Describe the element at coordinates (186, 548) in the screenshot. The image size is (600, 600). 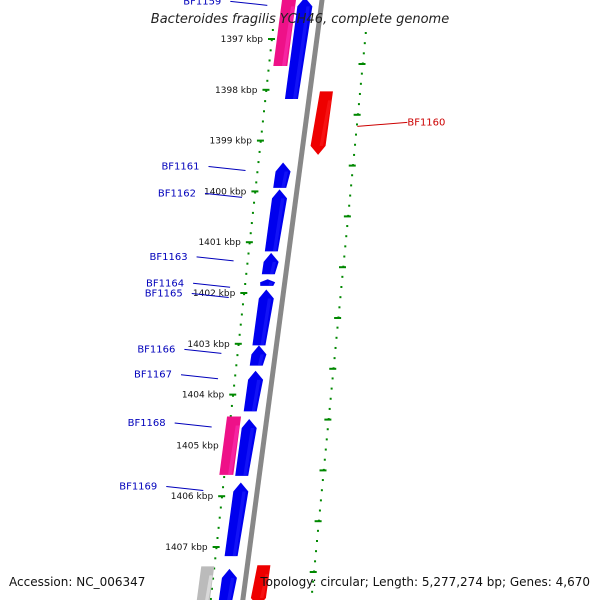
I see `scale-label: 1407 kbp` at that location.